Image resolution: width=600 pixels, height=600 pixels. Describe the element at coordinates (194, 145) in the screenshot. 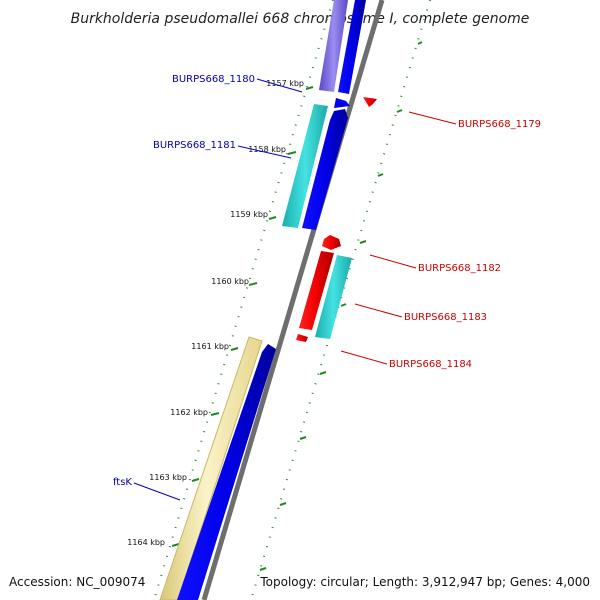

I see `gene-label-burps668-1181: BURPS668_1181` at that location.